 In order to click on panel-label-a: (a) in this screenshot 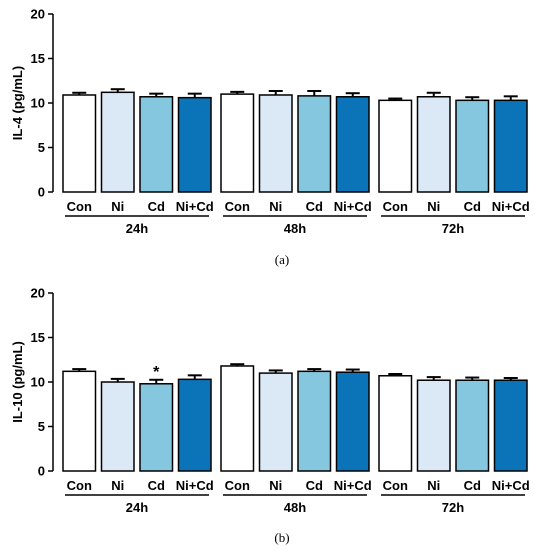, I will do `click(282, 259)`.